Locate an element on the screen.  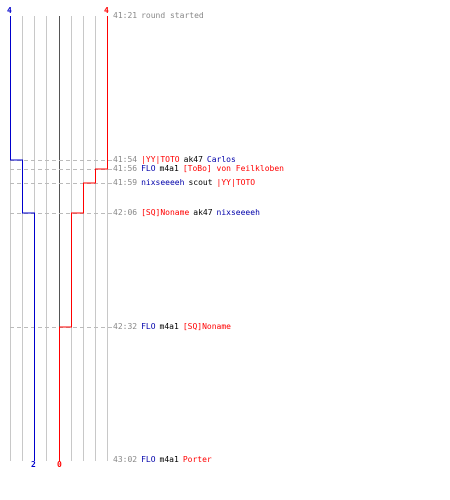
team-a-start-count: 4 is located at coordinates (9, 10).